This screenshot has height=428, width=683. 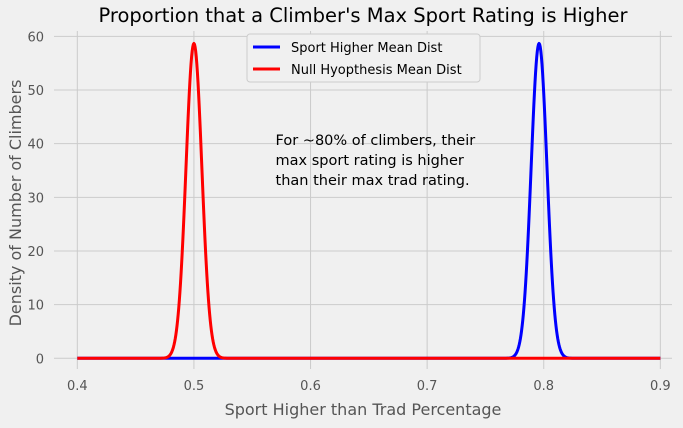 I want to click on annotation-line-2: max sport rating is higher, so click(x=370, y=161).